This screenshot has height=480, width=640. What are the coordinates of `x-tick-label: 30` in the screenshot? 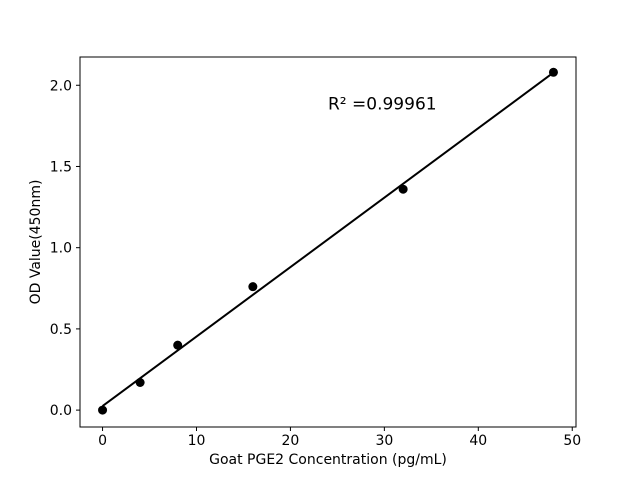 It's located at (384, 441).